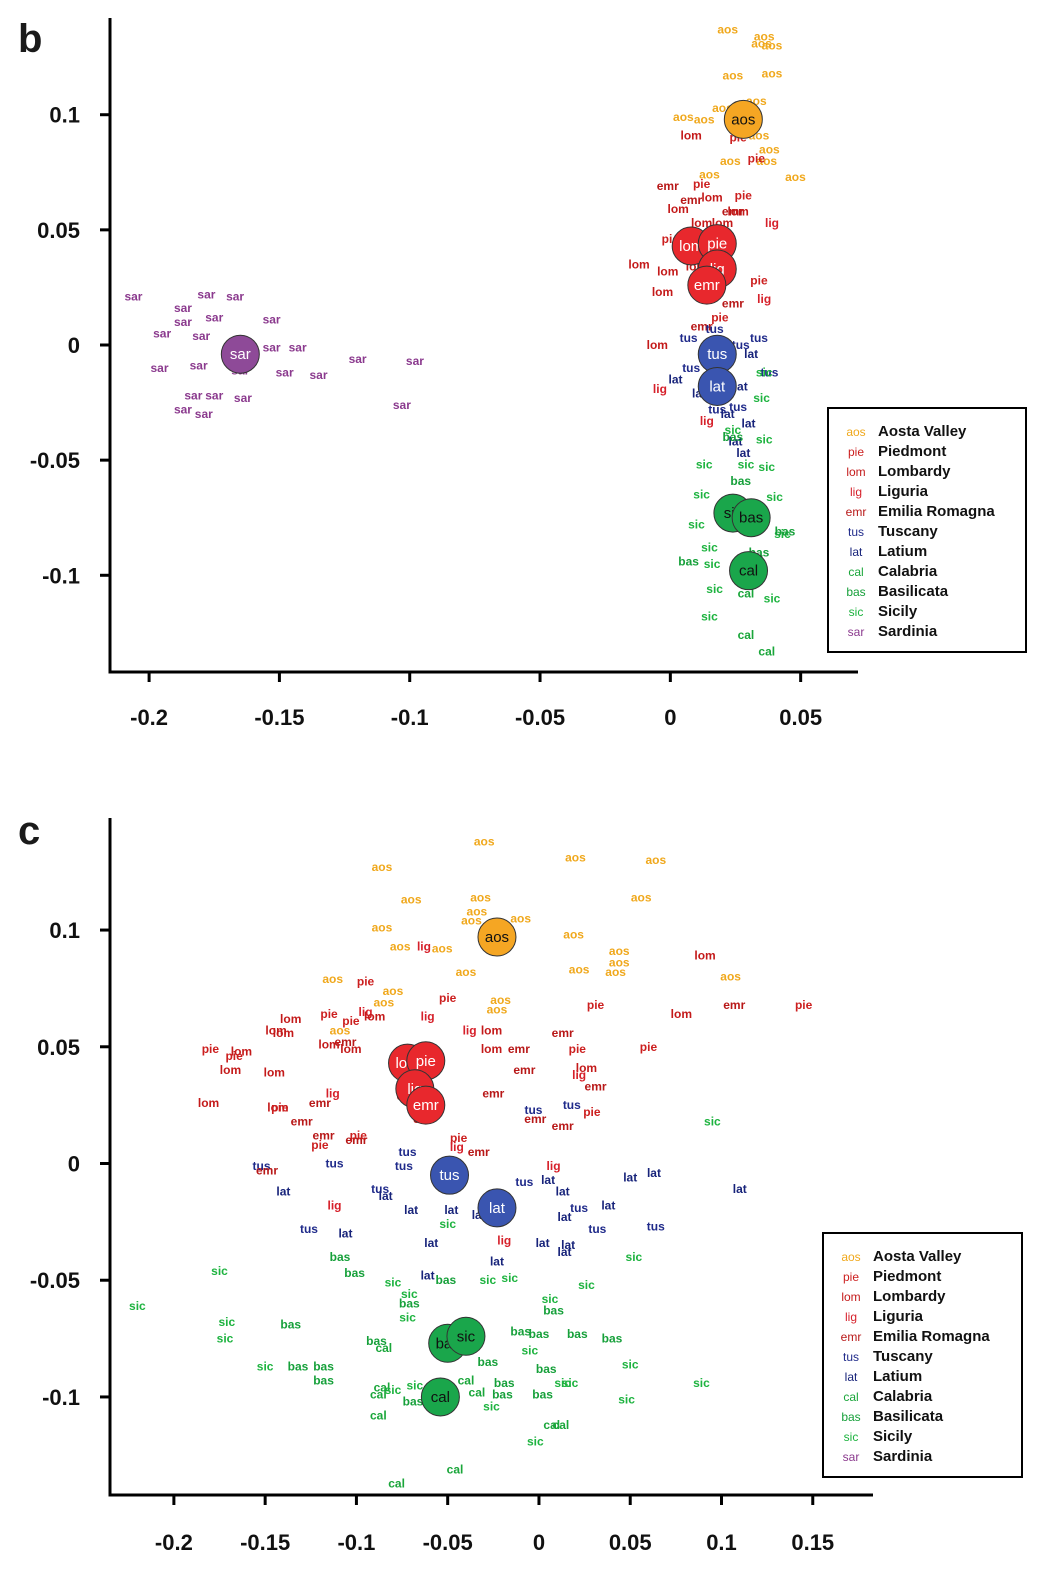 The height and width of the screenshot is (1578, 1050). I want to click on legend-name-aos: Aosta Valley, so click(917, 1256).